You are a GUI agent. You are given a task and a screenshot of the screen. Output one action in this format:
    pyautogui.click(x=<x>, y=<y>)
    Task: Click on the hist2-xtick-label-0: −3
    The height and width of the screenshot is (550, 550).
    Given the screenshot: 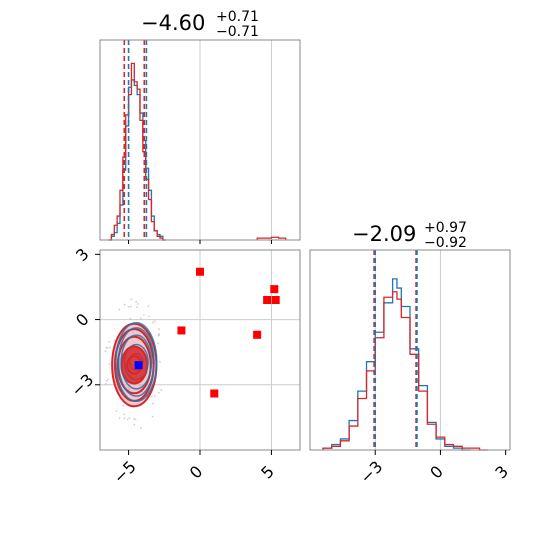 What is the action you would take?
    pyautogui.click(x=371, y=472)
    